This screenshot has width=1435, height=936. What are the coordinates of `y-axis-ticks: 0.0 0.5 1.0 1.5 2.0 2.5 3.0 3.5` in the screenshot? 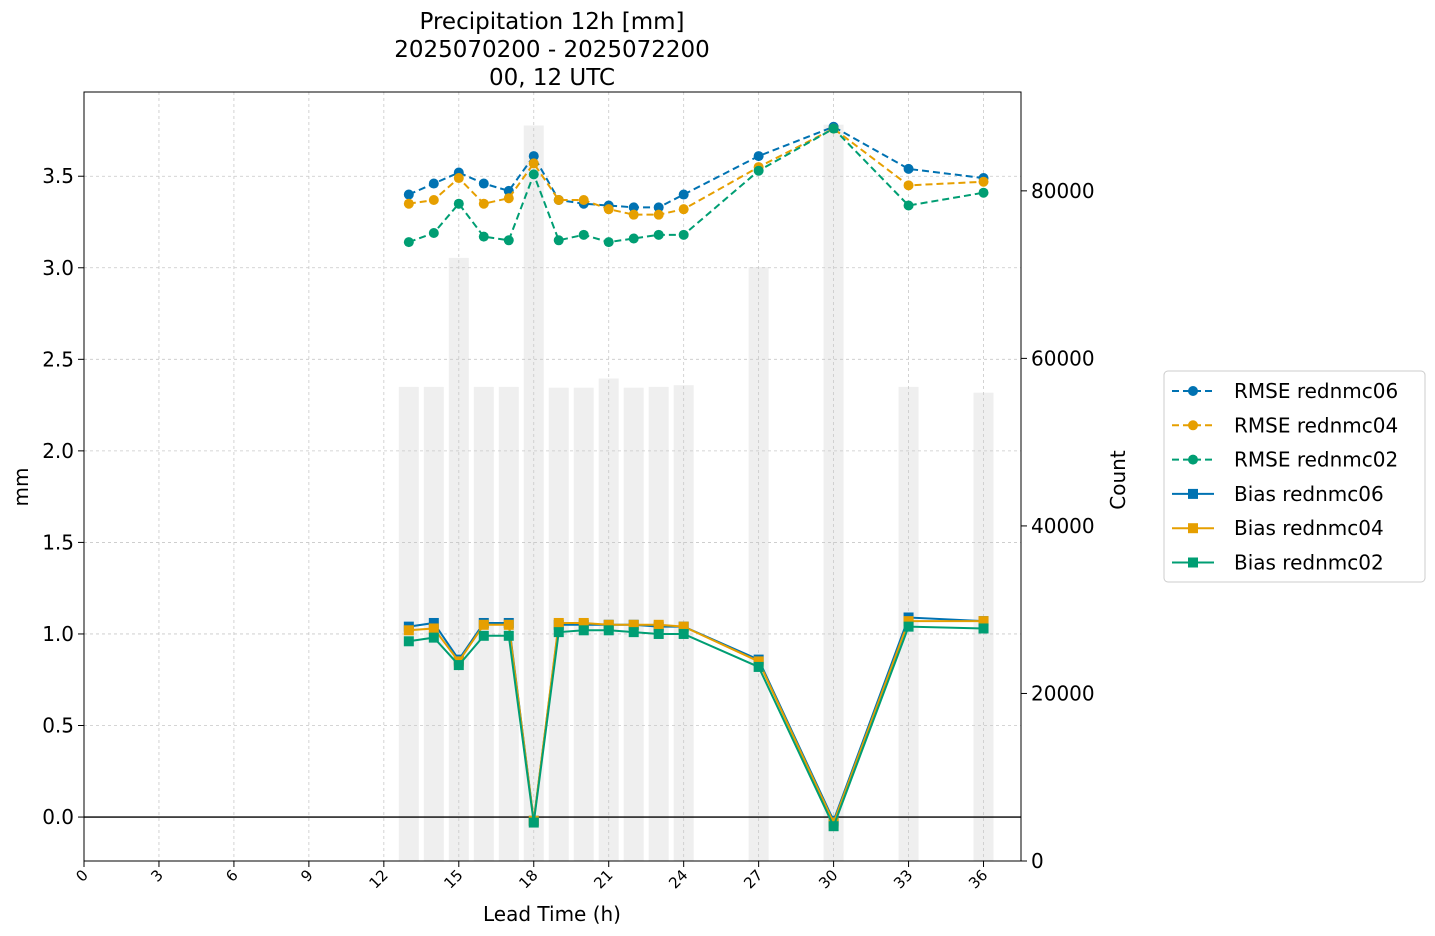 It's located at (63, 496).